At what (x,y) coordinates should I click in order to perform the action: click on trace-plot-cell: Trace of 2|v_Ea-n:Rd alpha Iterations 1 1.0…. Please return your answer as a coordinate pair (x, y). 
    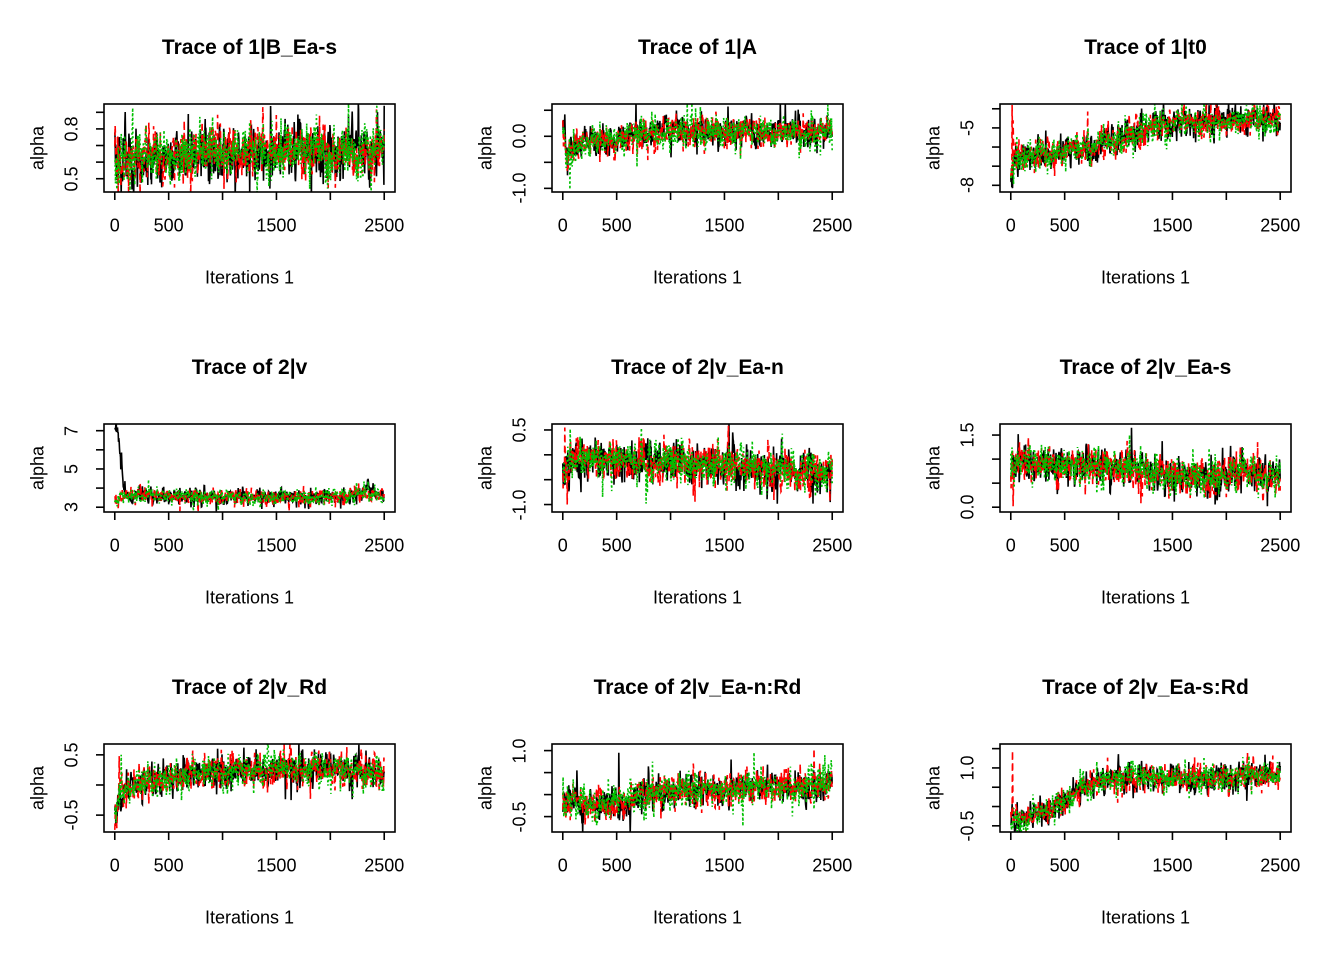
    Looking at the image, I should click on (672, 800).